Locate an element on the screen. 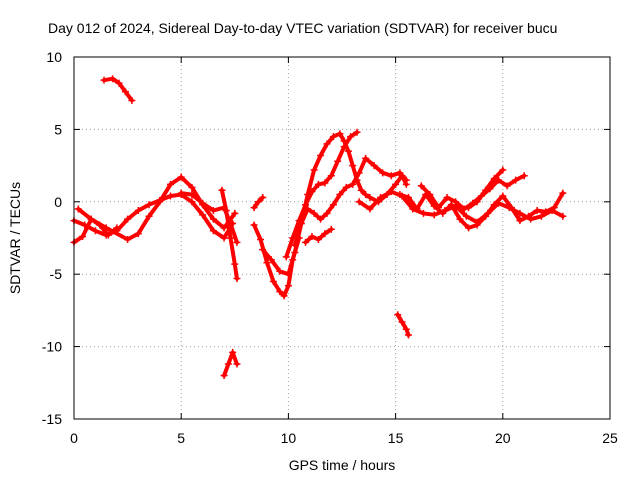 The width and height of the screenshot is (640, 480). x-axis-label: GPS time / hours is located at coordinates (342, 465).